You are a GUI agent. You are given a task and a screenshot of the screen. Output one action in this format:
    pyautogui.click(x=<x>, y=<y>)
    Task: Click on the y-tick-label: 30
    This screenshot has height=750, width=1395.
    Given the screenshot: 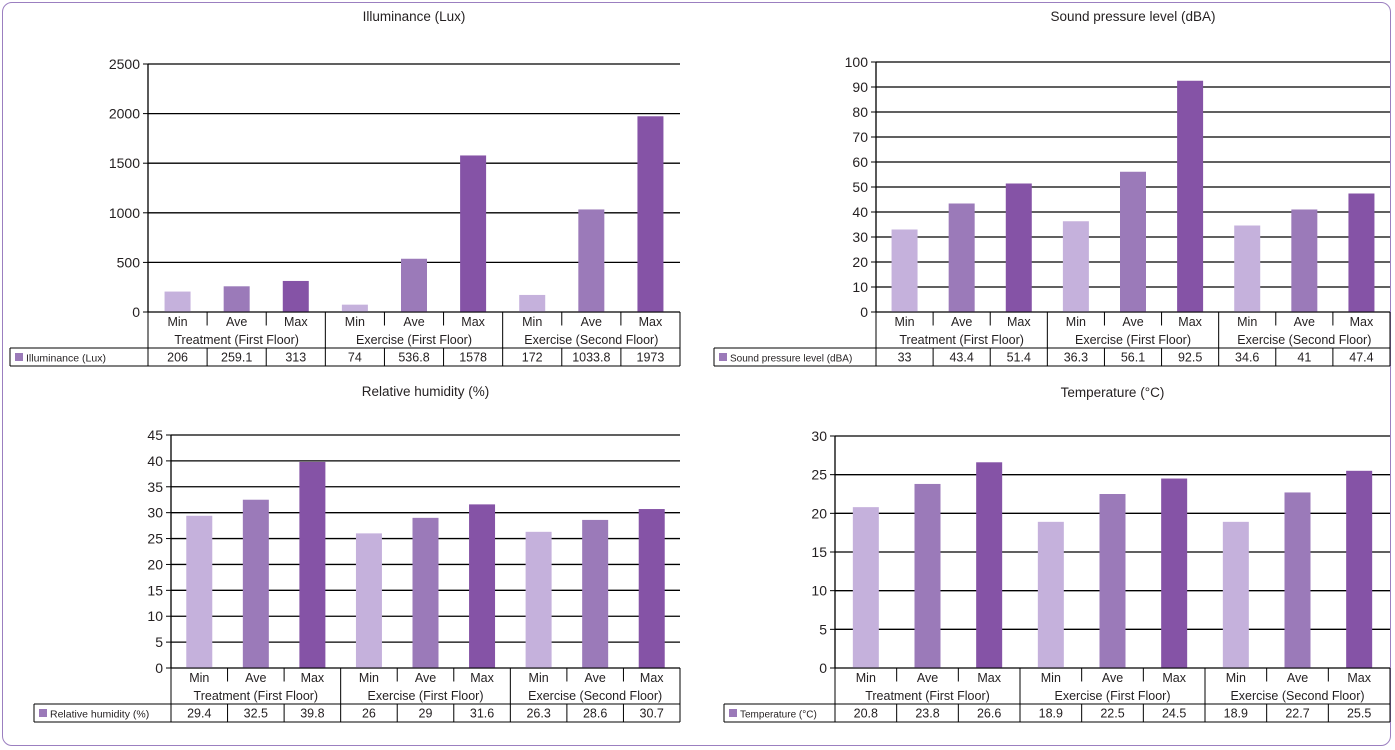 What is the action you would take?
    pyautogui.click(x=819, y=436)
    